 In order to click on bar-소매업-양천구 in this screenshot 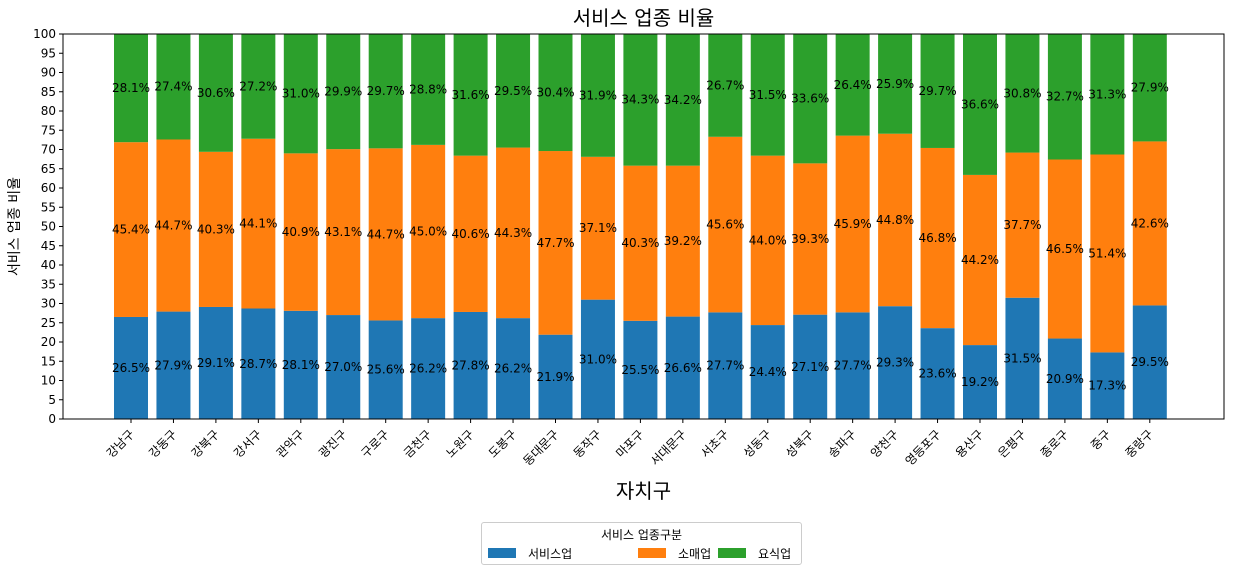, I will do `click(895, 220)`.